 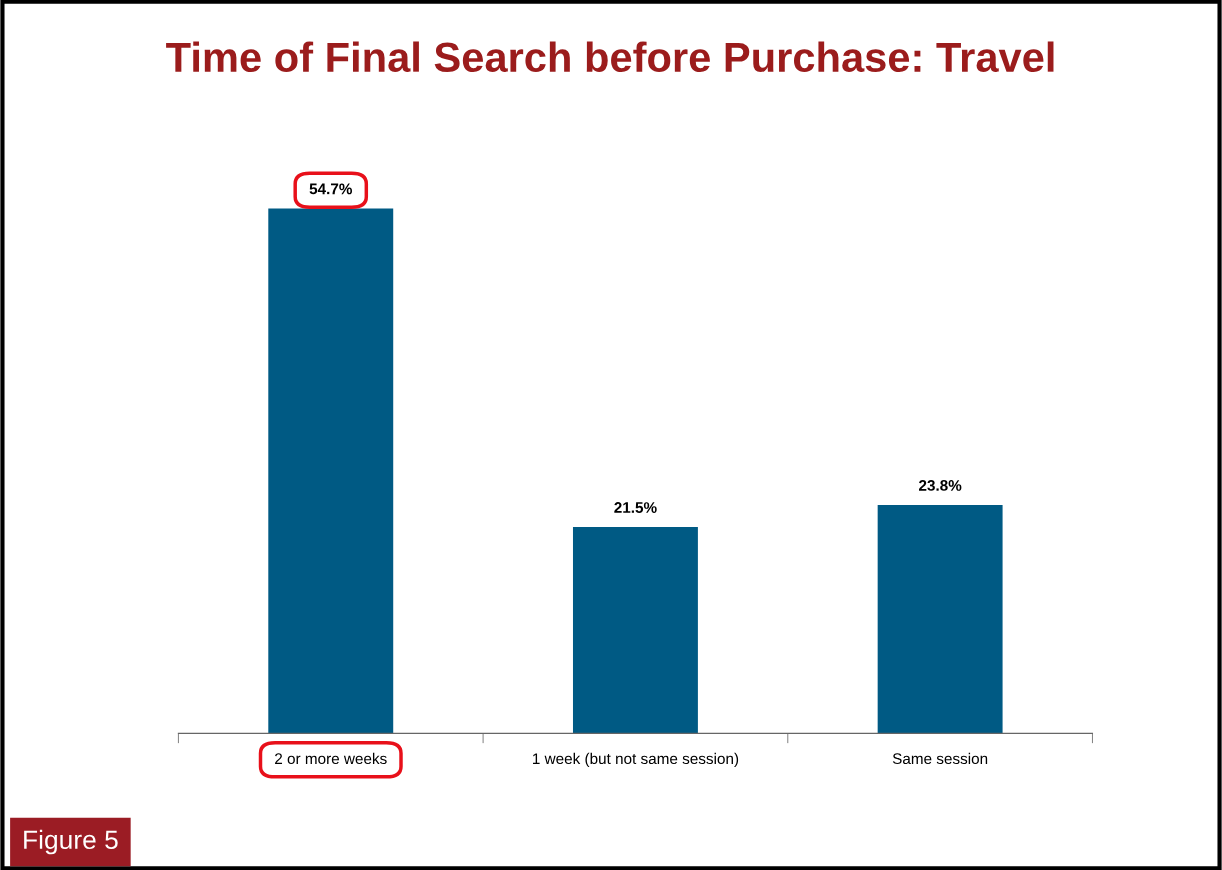 What do you see at coordinates (71, 842) in the screenshot?
I see `caption: Figure 5` at bounding box center [71, 842].